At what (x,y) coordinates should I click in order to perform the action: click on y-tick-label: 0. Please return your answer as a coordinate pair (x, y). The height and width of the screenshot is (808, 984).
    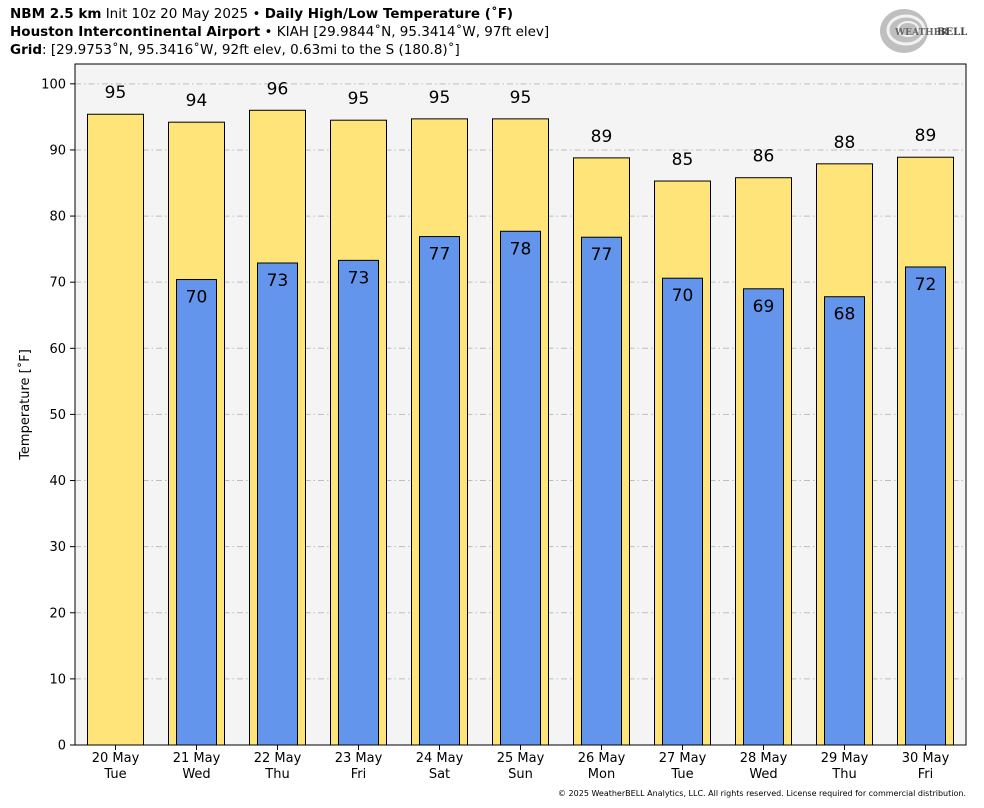
    Looking at the image, I should click on (62, 746).